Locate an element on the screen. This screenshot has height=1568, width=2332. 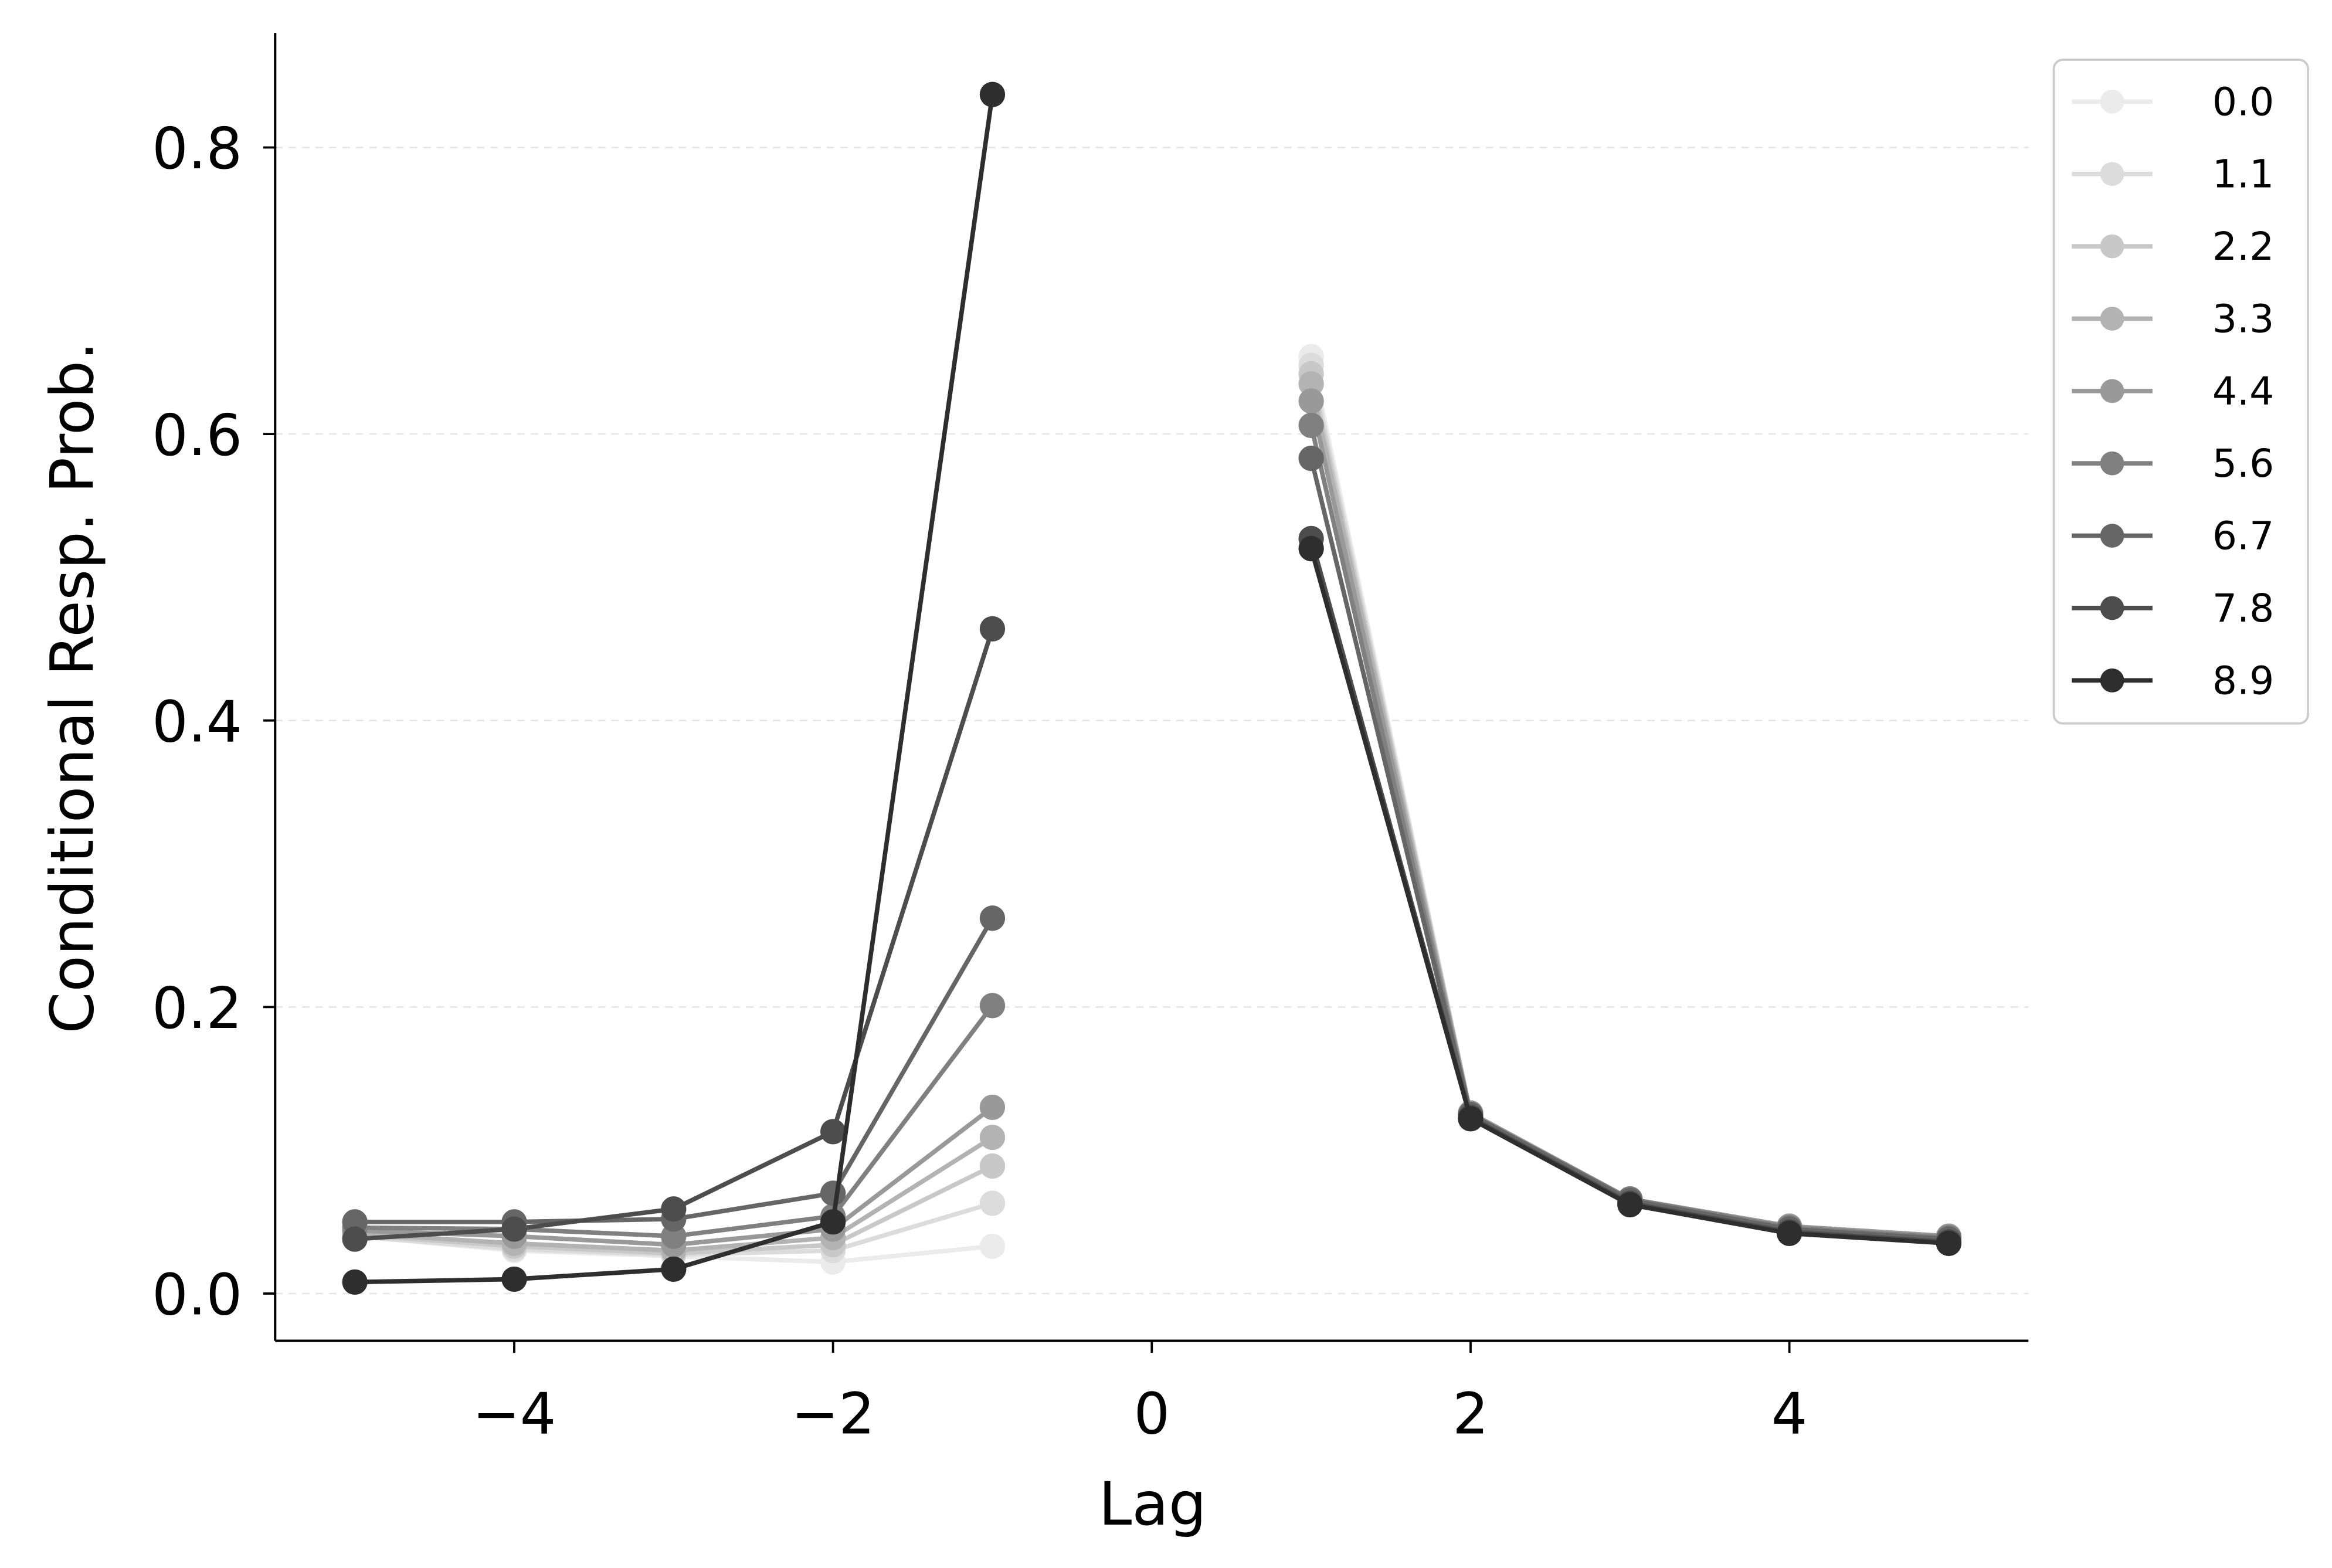
y-tick-label: 0.4 is located at coordinates (197, 721).